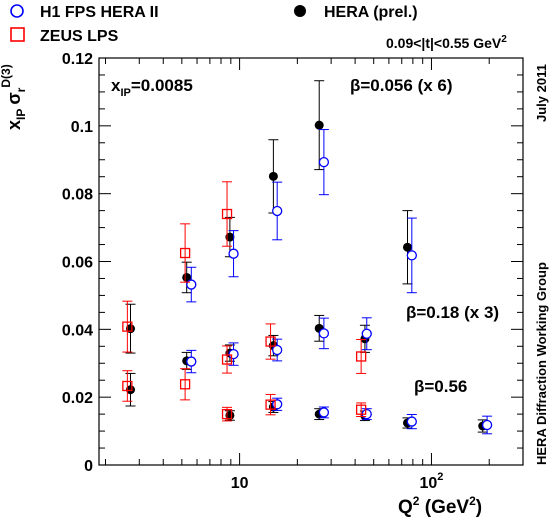 Image resolution: width=554 pixels, height=521 pixels. Describe the element at coordinates (300, 11) in the screenshot. I see `legend-marker-hera` at that location.